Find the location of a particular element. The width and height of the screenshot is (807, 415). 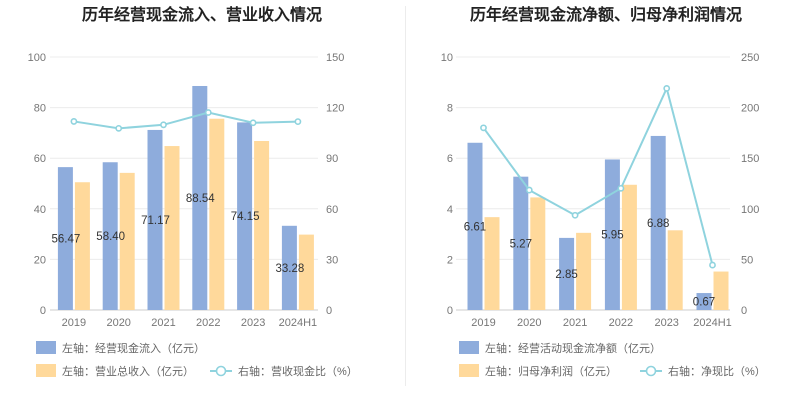

right-axis-tick: 250 is located at coordinates (750, 58).